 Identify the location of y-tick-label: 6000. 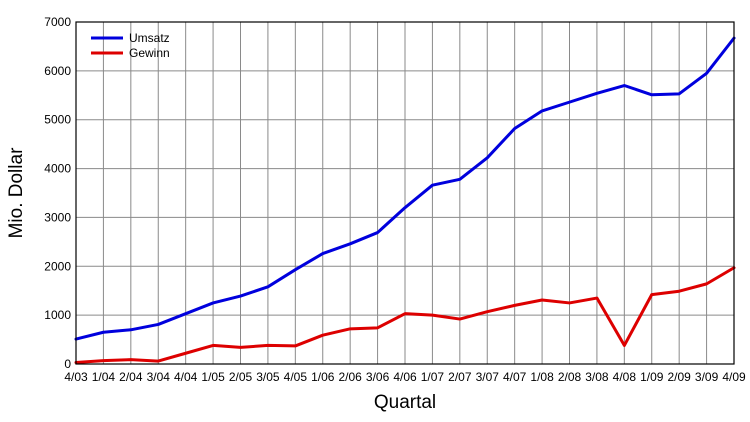
(57, 71).